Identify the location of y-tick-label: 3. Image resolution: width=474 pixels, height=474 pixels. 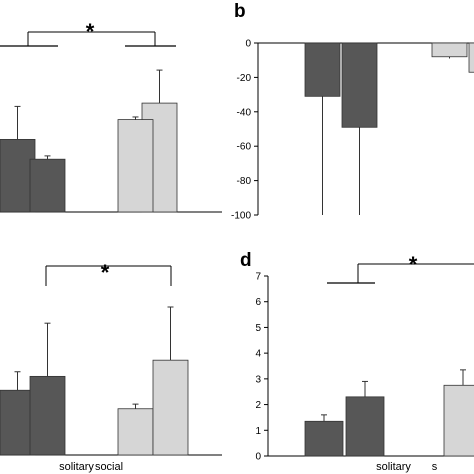
(258, 379).